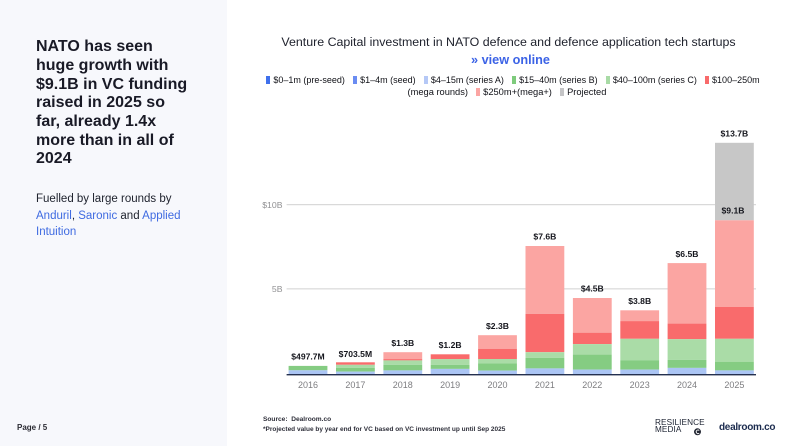  What do you see at coordinates (403, 385) in the screenshot?
I see `svg-text: 2018` at bounding box center [403, 385].